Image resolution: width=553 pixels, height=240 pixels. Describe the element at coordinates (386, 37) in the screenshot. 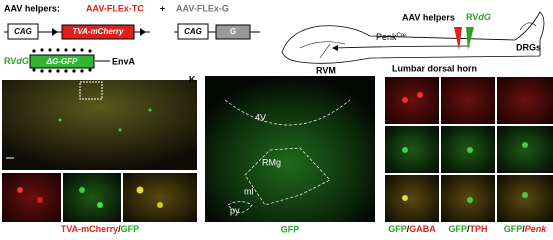

I see `penk-text: Penk` at that location.